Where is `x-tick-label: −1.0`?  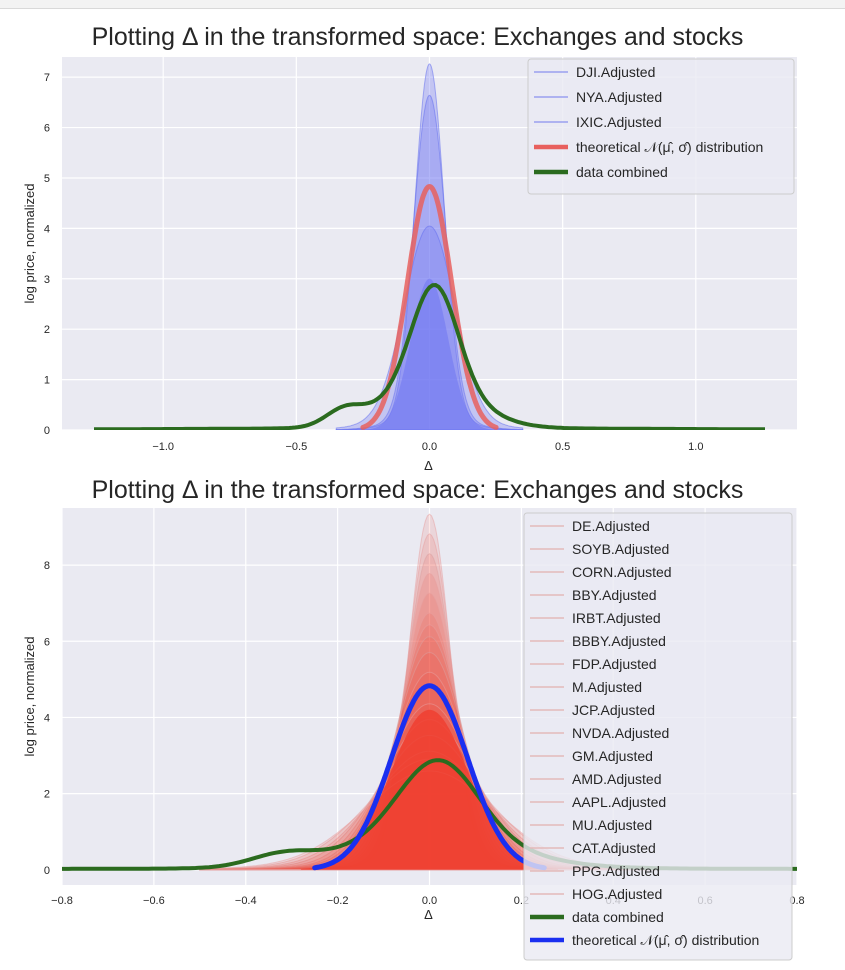 x-tick-label: −1.0 is located at coordinates (163, 447).